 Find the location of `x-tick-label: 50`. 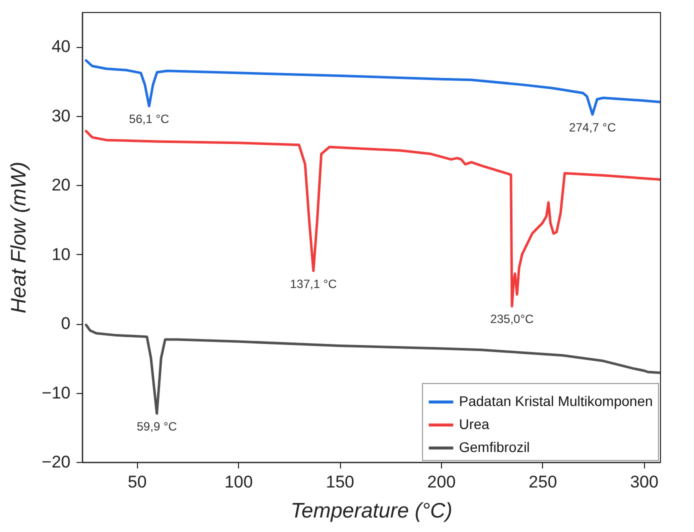

x-tick-label: 50 is located at coordinates (137, 482).